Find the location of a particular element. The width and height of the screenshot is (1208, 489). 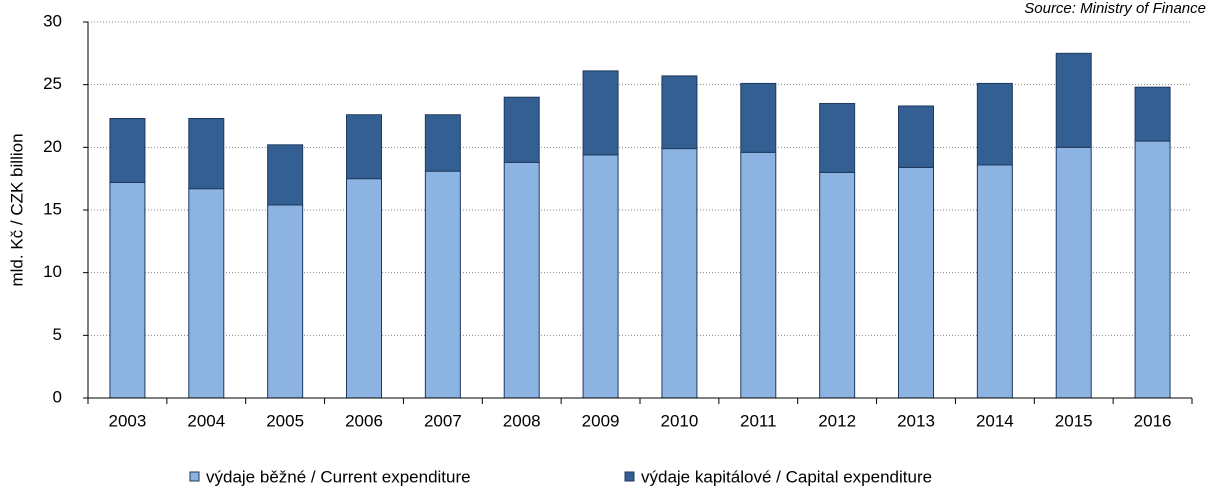

legend-label: výdaje kapitálové / Capital expenditure is located at coordinates (786, 476).